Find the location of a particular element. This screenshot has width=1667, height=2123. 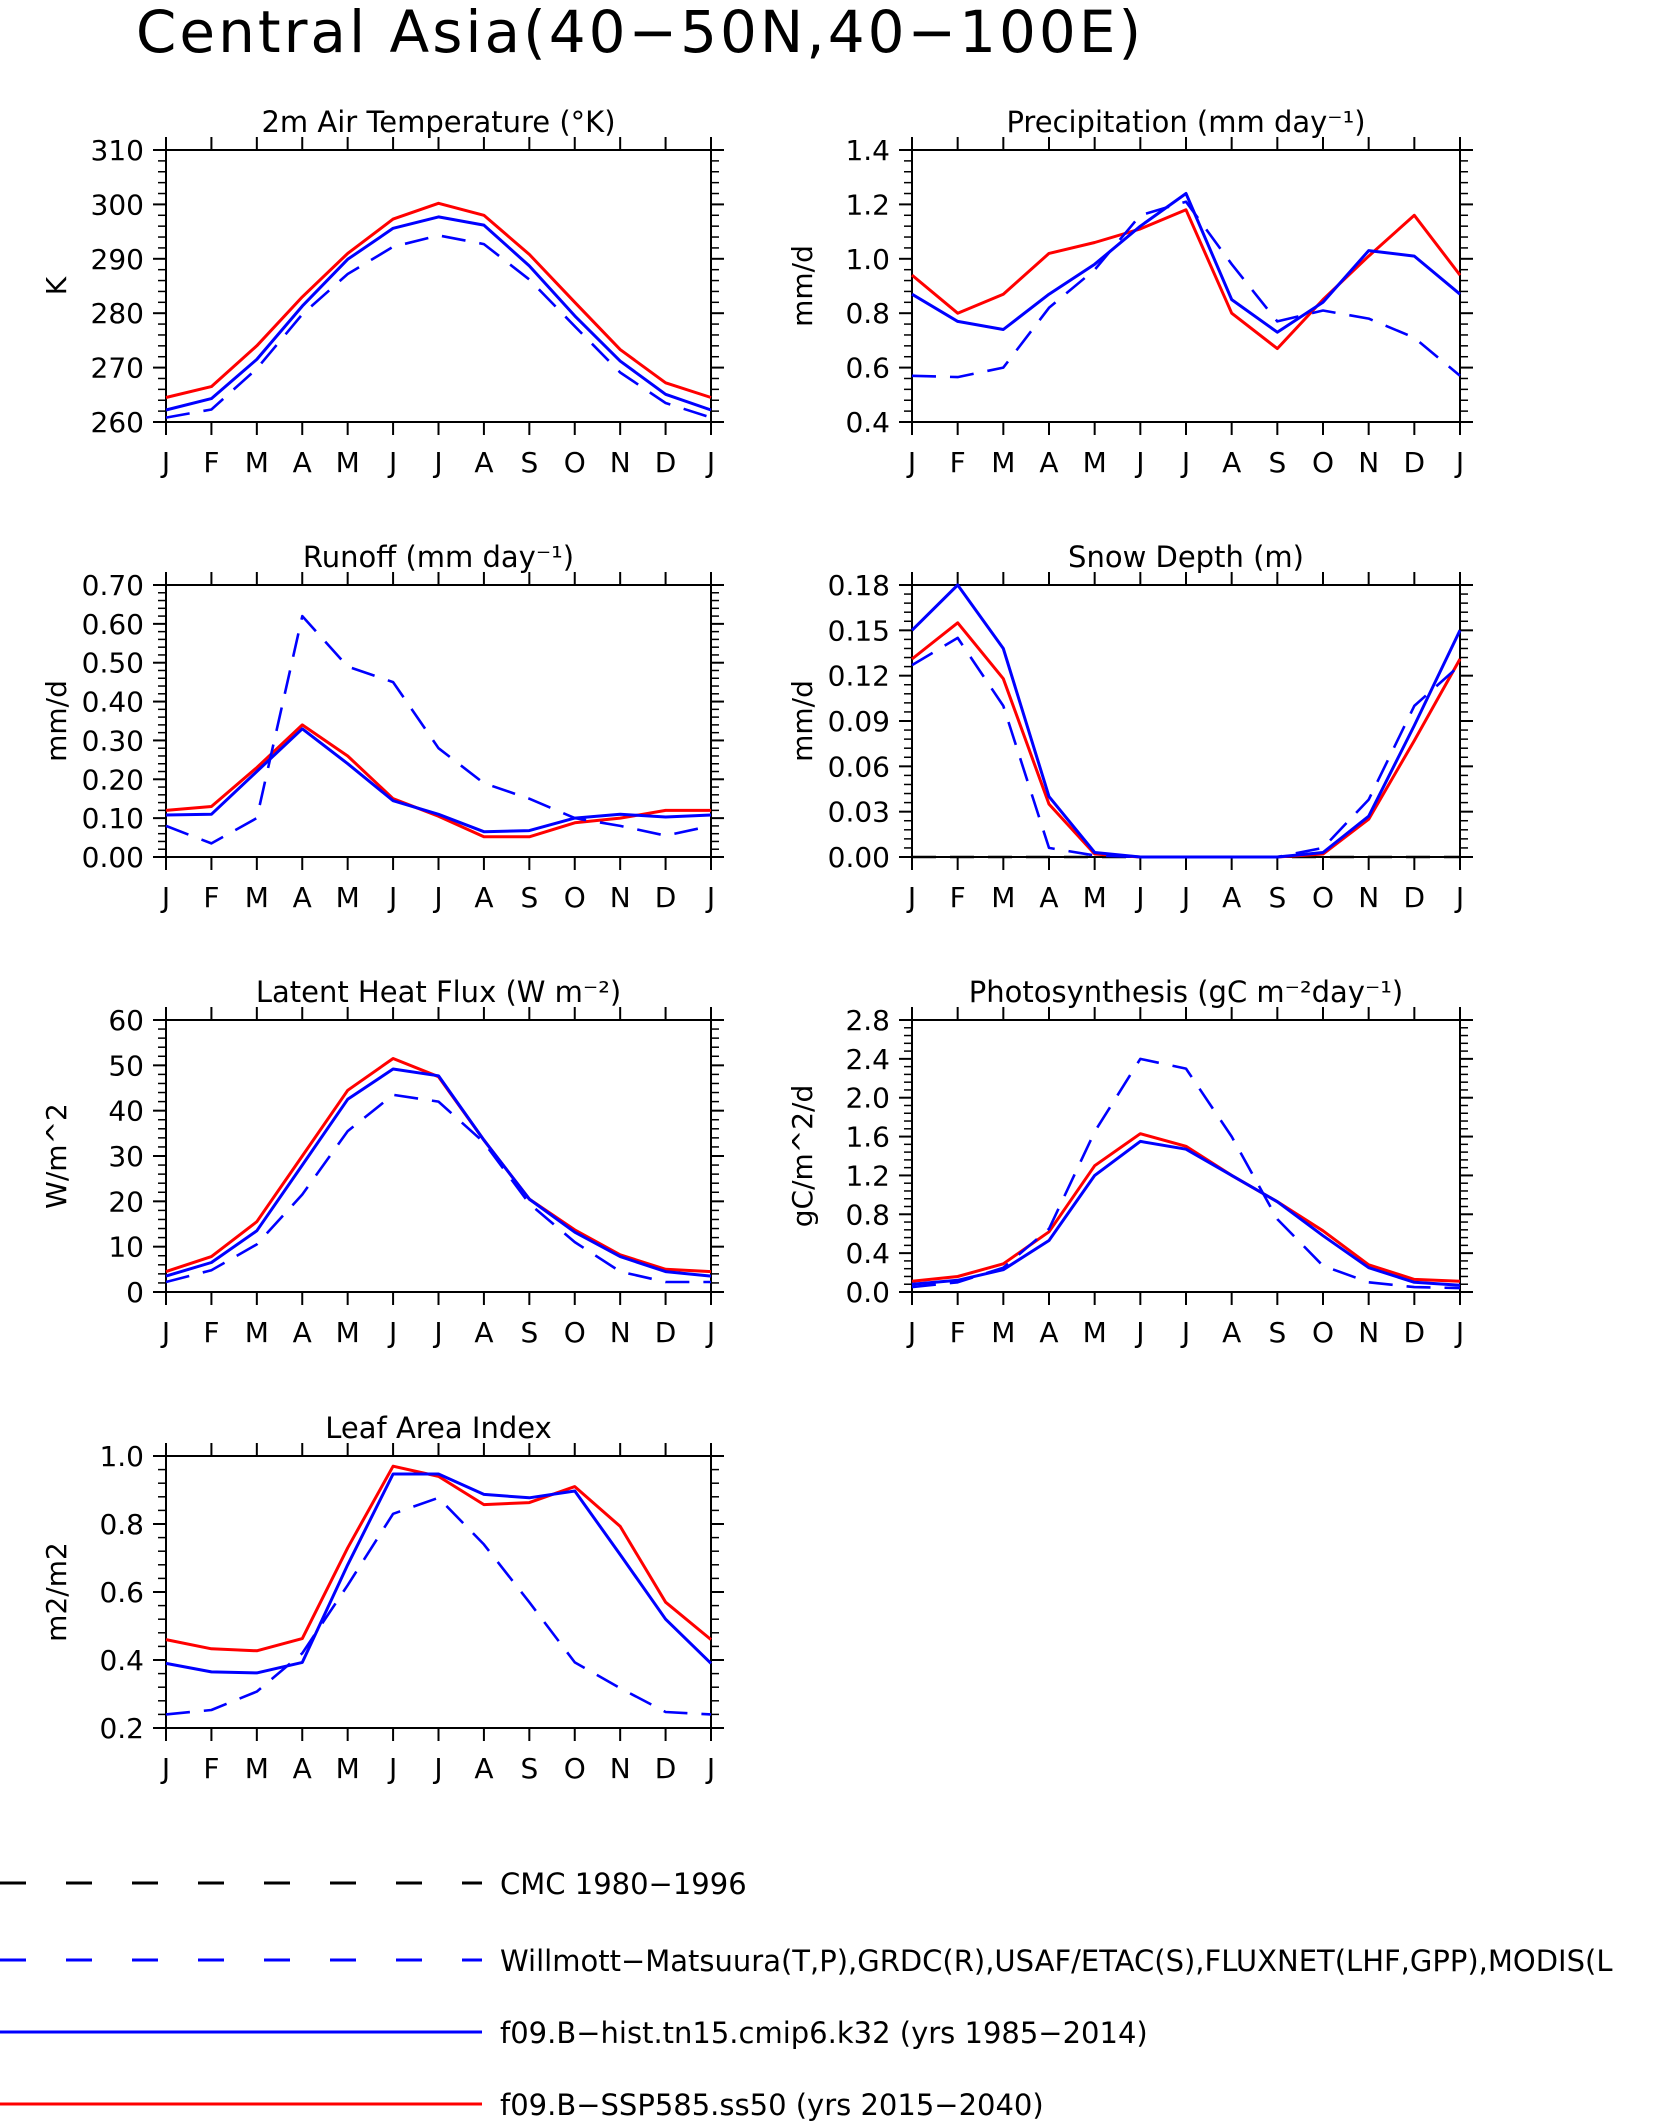

y-tick-label: 270 is located at coordinates (117, 368).